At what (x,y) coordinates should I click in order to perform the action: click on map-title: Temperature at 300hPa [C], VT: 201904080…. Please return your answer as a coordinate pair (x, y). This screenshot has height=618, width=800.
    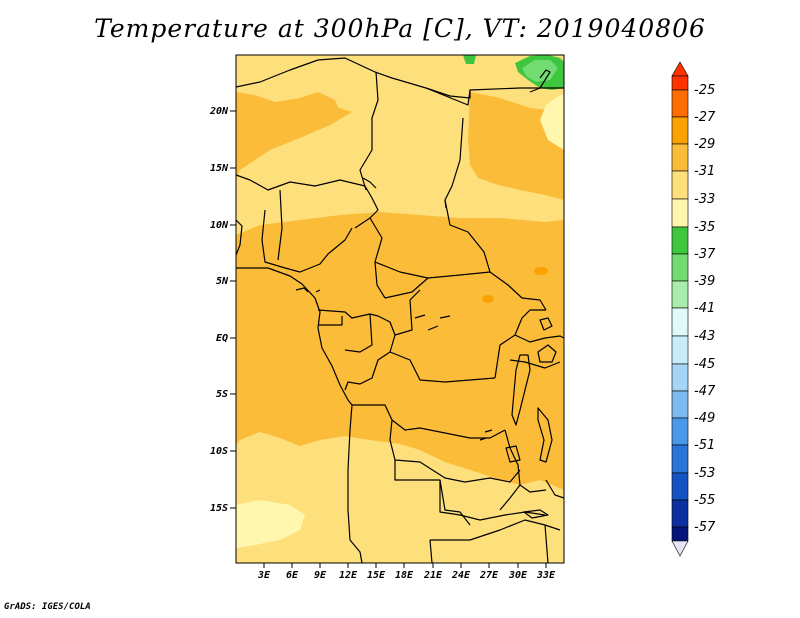
    Looking at the image, I should click on (400, 28).